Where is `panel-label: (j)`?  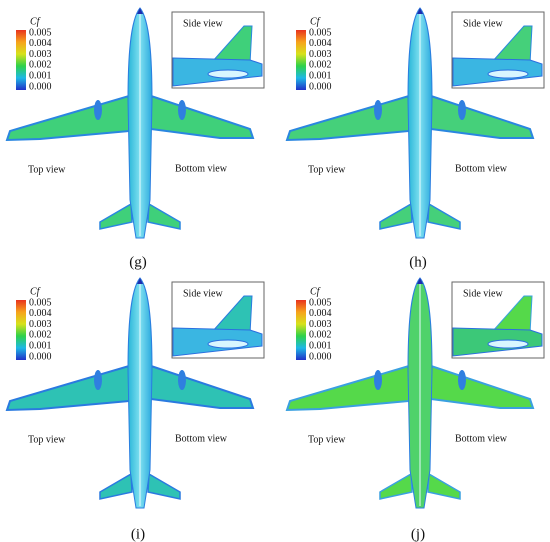
panel-label: (j) is located at coordinates (418, 534).